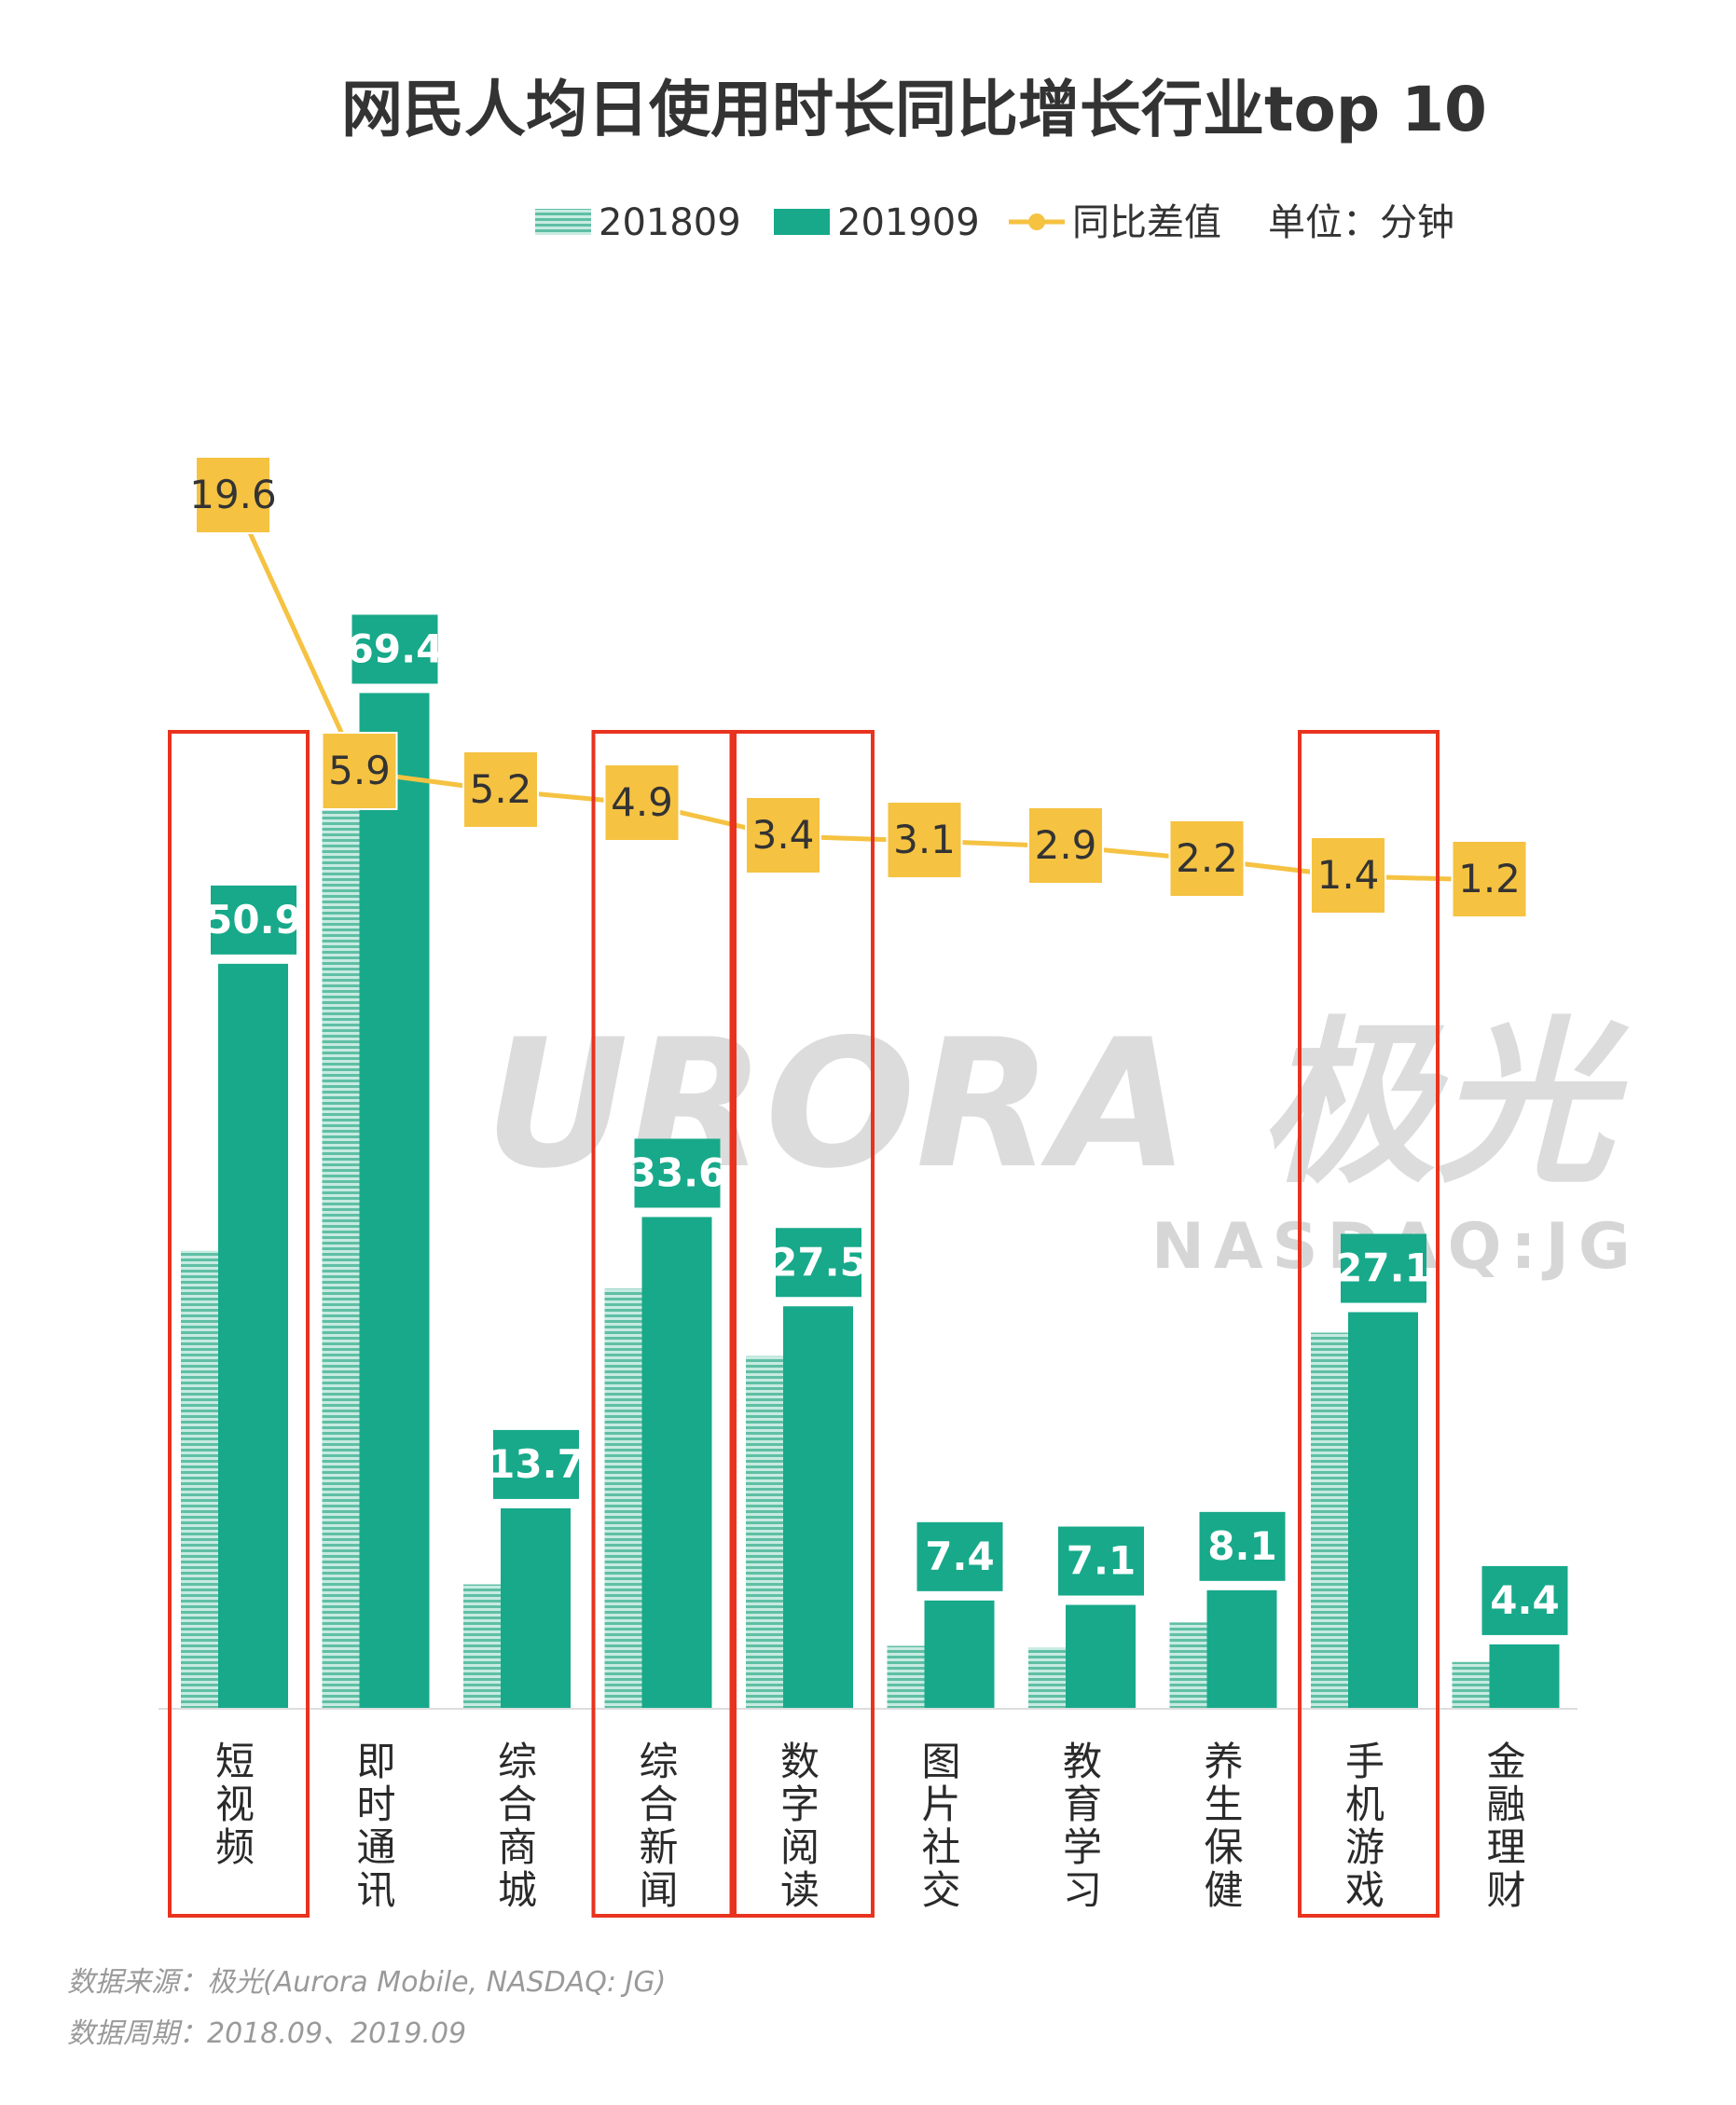  I want to click on category-label-char-cat5: 交, so click(940, 1890).